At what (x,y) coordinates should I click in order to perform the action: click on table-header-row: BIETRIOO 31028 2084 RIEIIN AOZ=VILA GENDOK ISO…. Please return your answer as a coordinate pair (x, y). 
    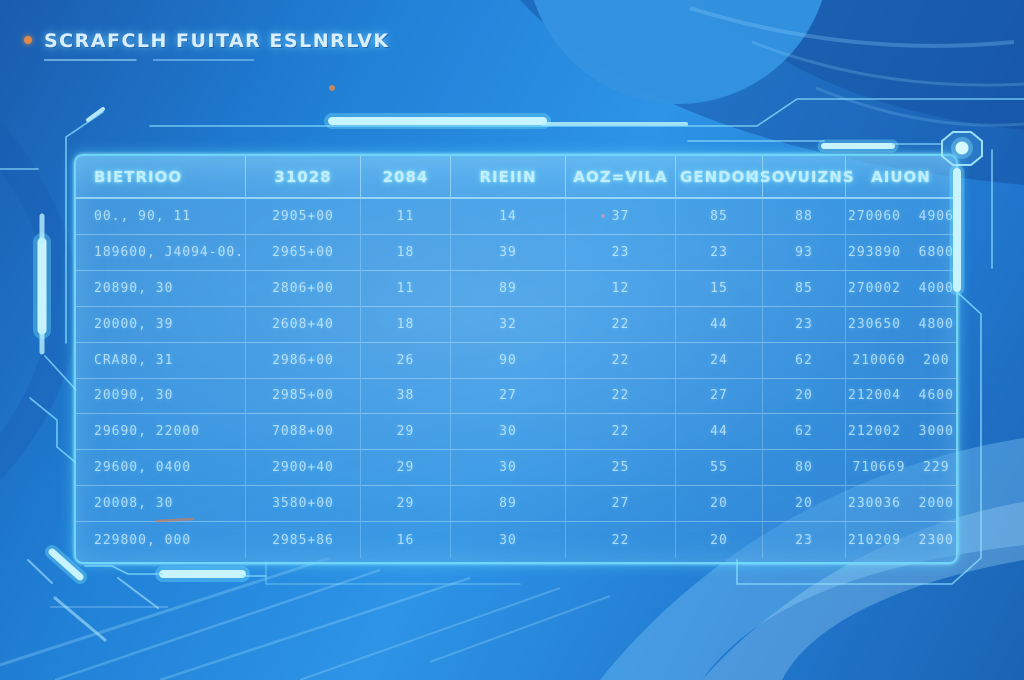
    Looking at the image, I should click on (516, 177).